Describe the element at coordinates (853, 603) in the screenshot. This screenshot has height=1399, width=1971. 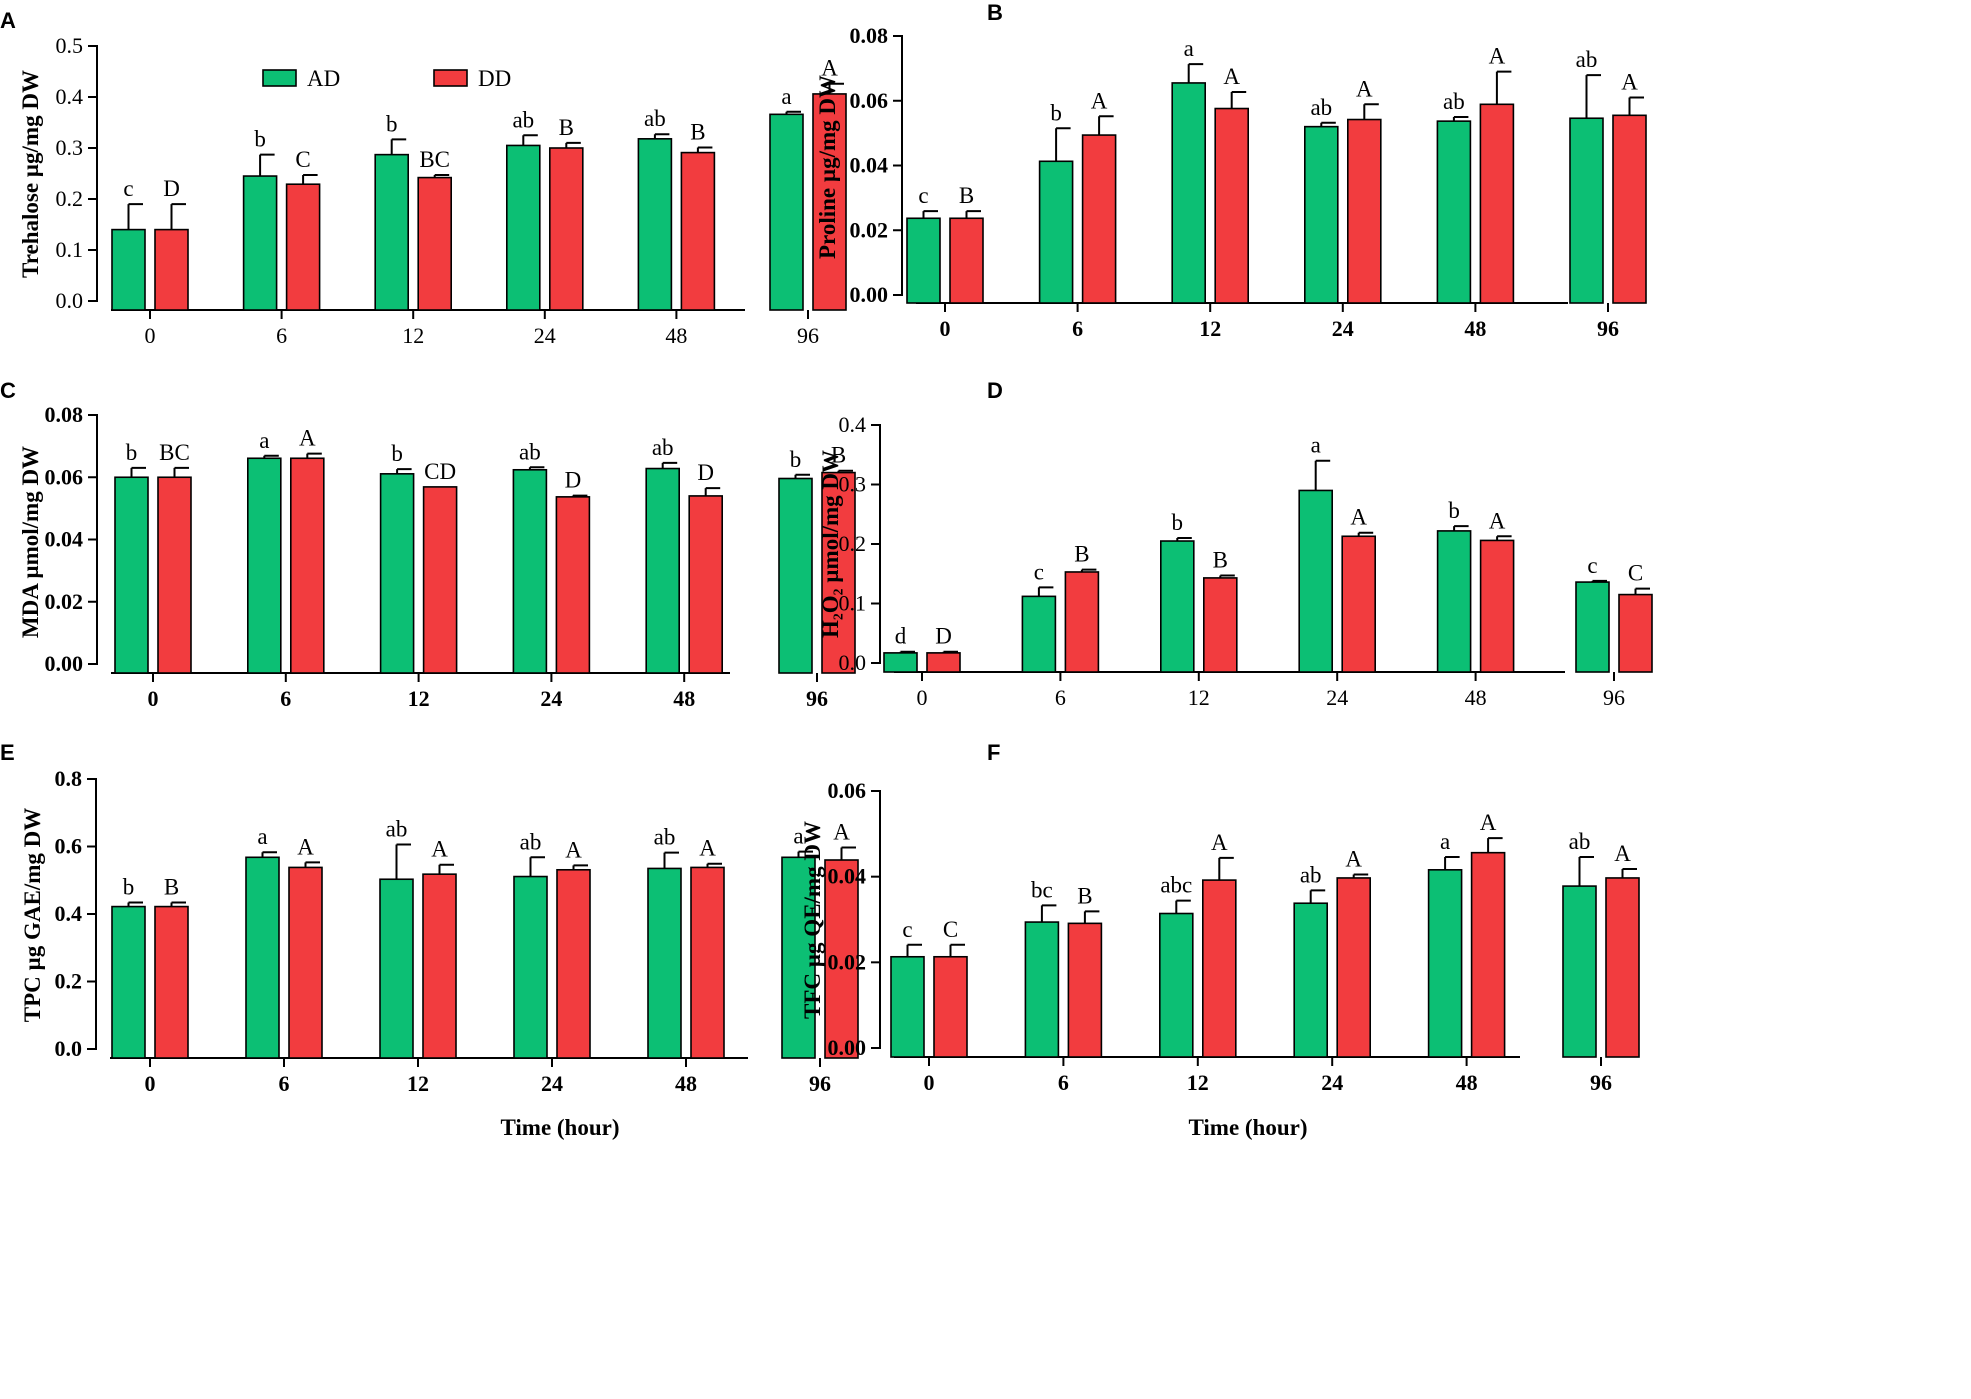
I see `y-tick-label: 0.1` at that location.